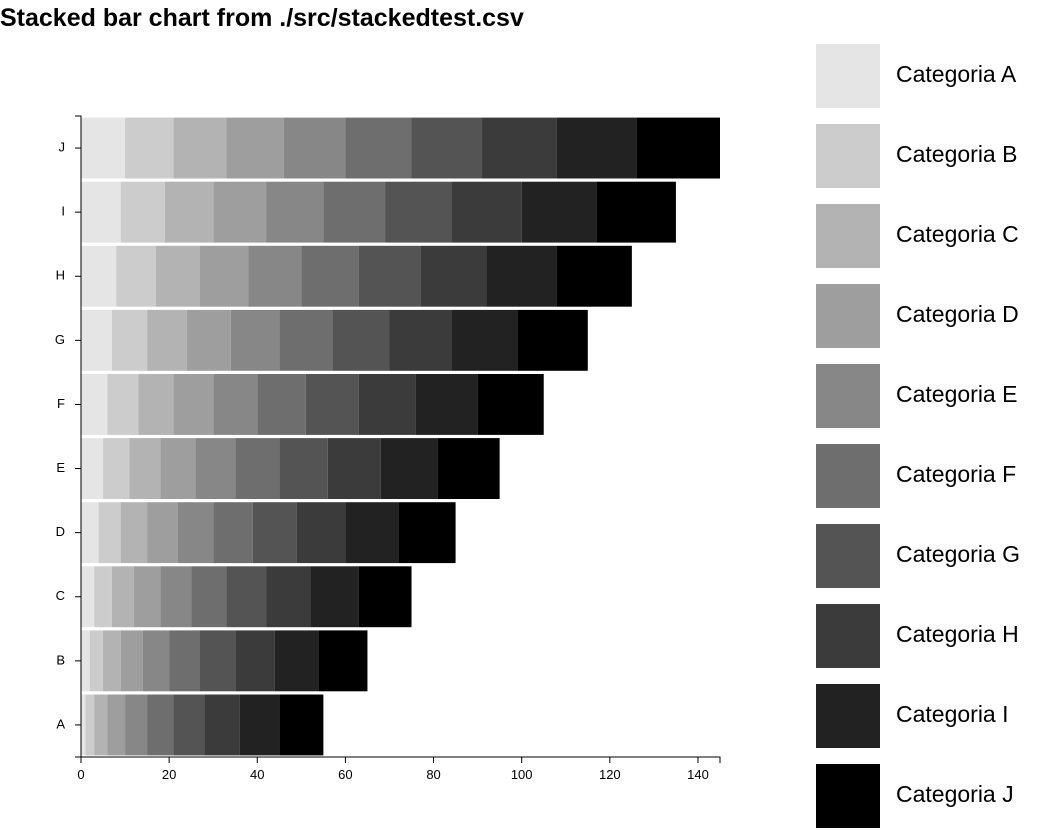  I want to click on x-tick-label: 120, so click(610, 774).